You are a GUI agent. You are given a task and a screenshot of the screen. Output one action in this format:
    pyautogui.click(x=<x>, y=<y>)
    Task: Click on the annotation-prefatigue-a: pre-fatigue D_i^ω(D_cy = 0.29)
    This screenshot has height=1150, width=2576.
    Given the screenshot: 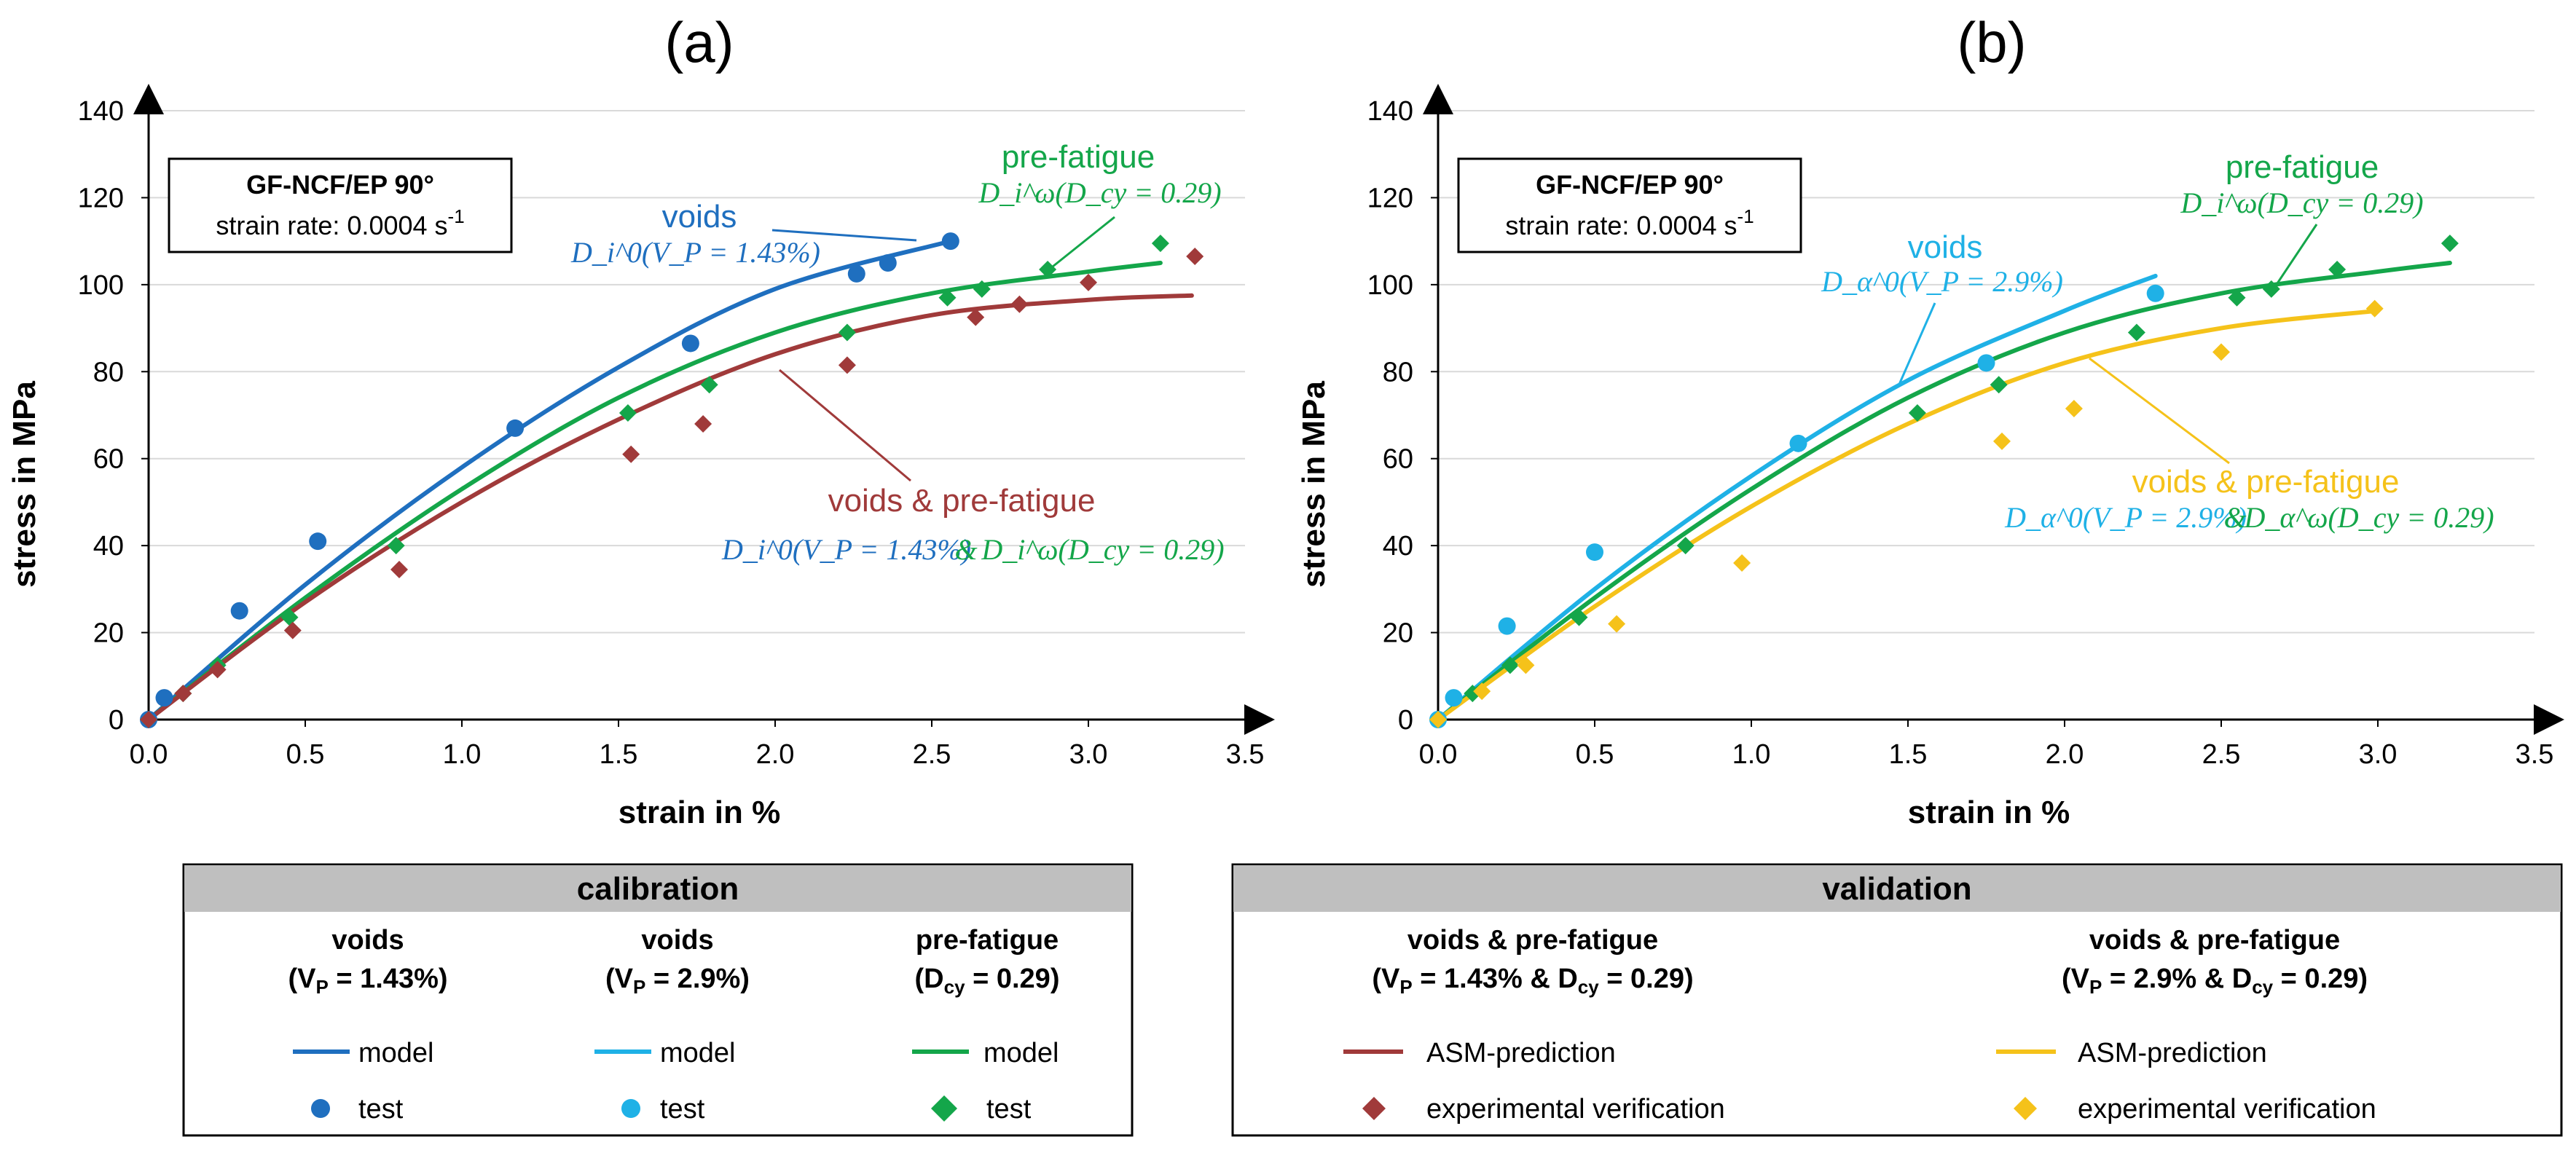 What is the action you would take?
    pyautogui.click(x=1100, y=205)
    